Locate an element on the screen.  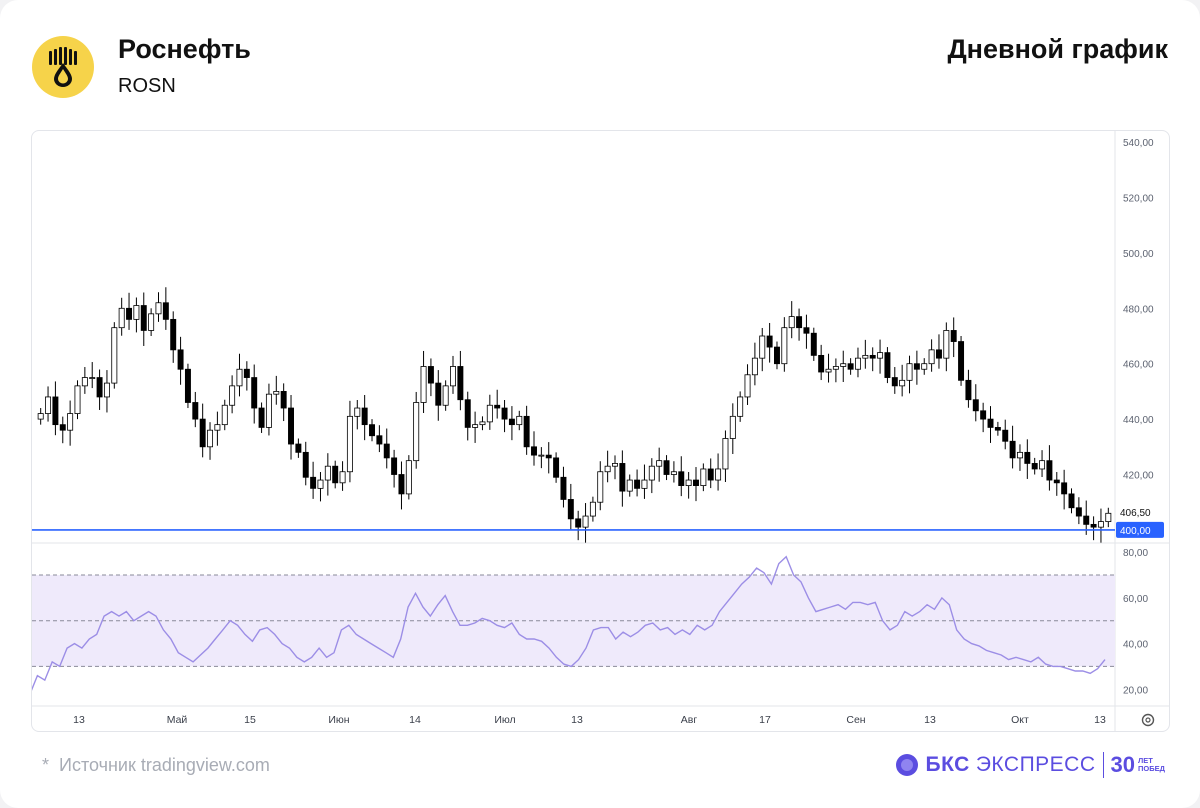
gear-icon is located at coordinates (1148, 720).